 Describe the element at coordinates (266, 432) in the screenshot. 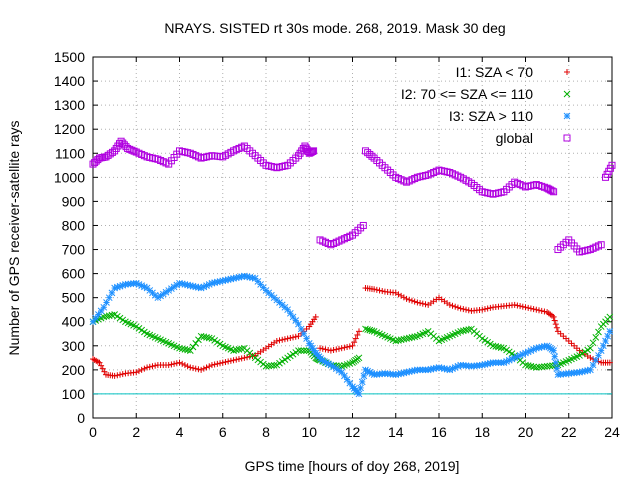

I see `x-tick-label: 8` at that location.